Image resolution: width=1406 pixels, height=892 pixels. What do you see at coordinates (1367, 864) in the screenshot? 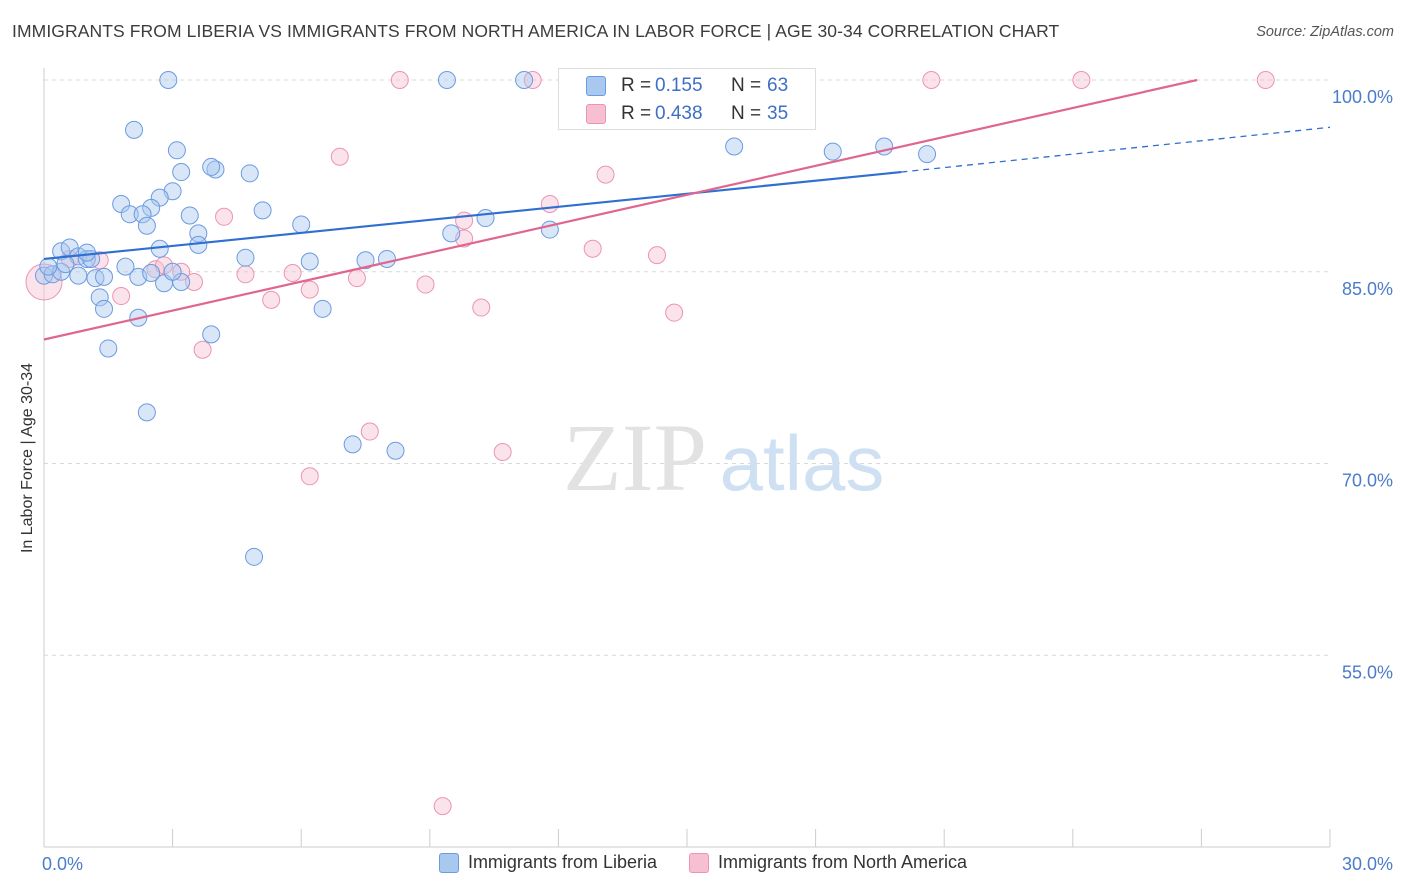
I see `x-tick-label: 30.0%` at bounding box center [1367, 864].